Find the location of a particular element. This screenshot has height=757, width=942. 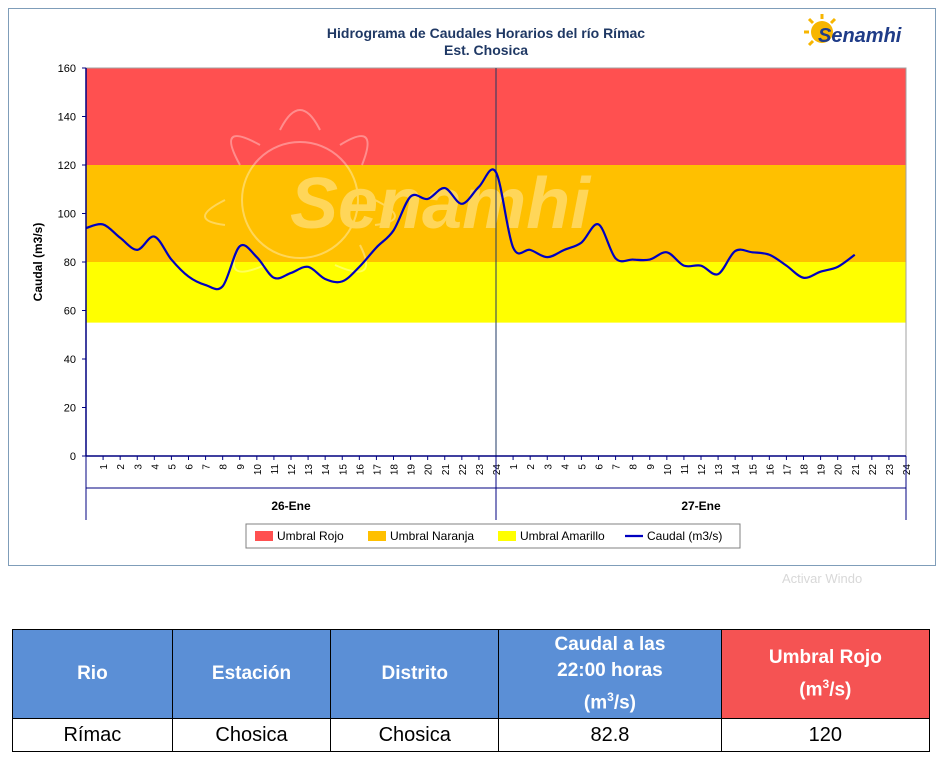

chart-subtitle: Est. Chosica is located at coordinates (486, 50).